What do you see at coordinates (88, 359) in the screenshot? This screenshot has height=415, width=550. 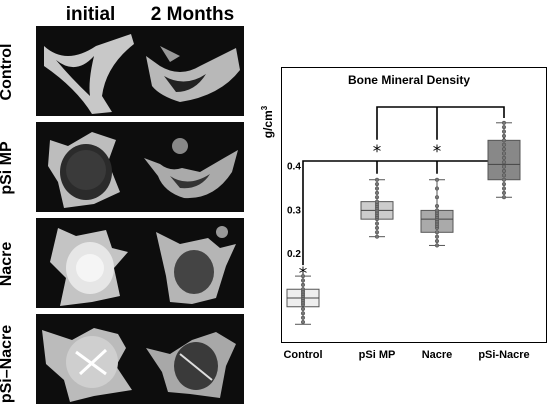 I see `scan-psi-nacre-initial` at bounding box center [88, 359].